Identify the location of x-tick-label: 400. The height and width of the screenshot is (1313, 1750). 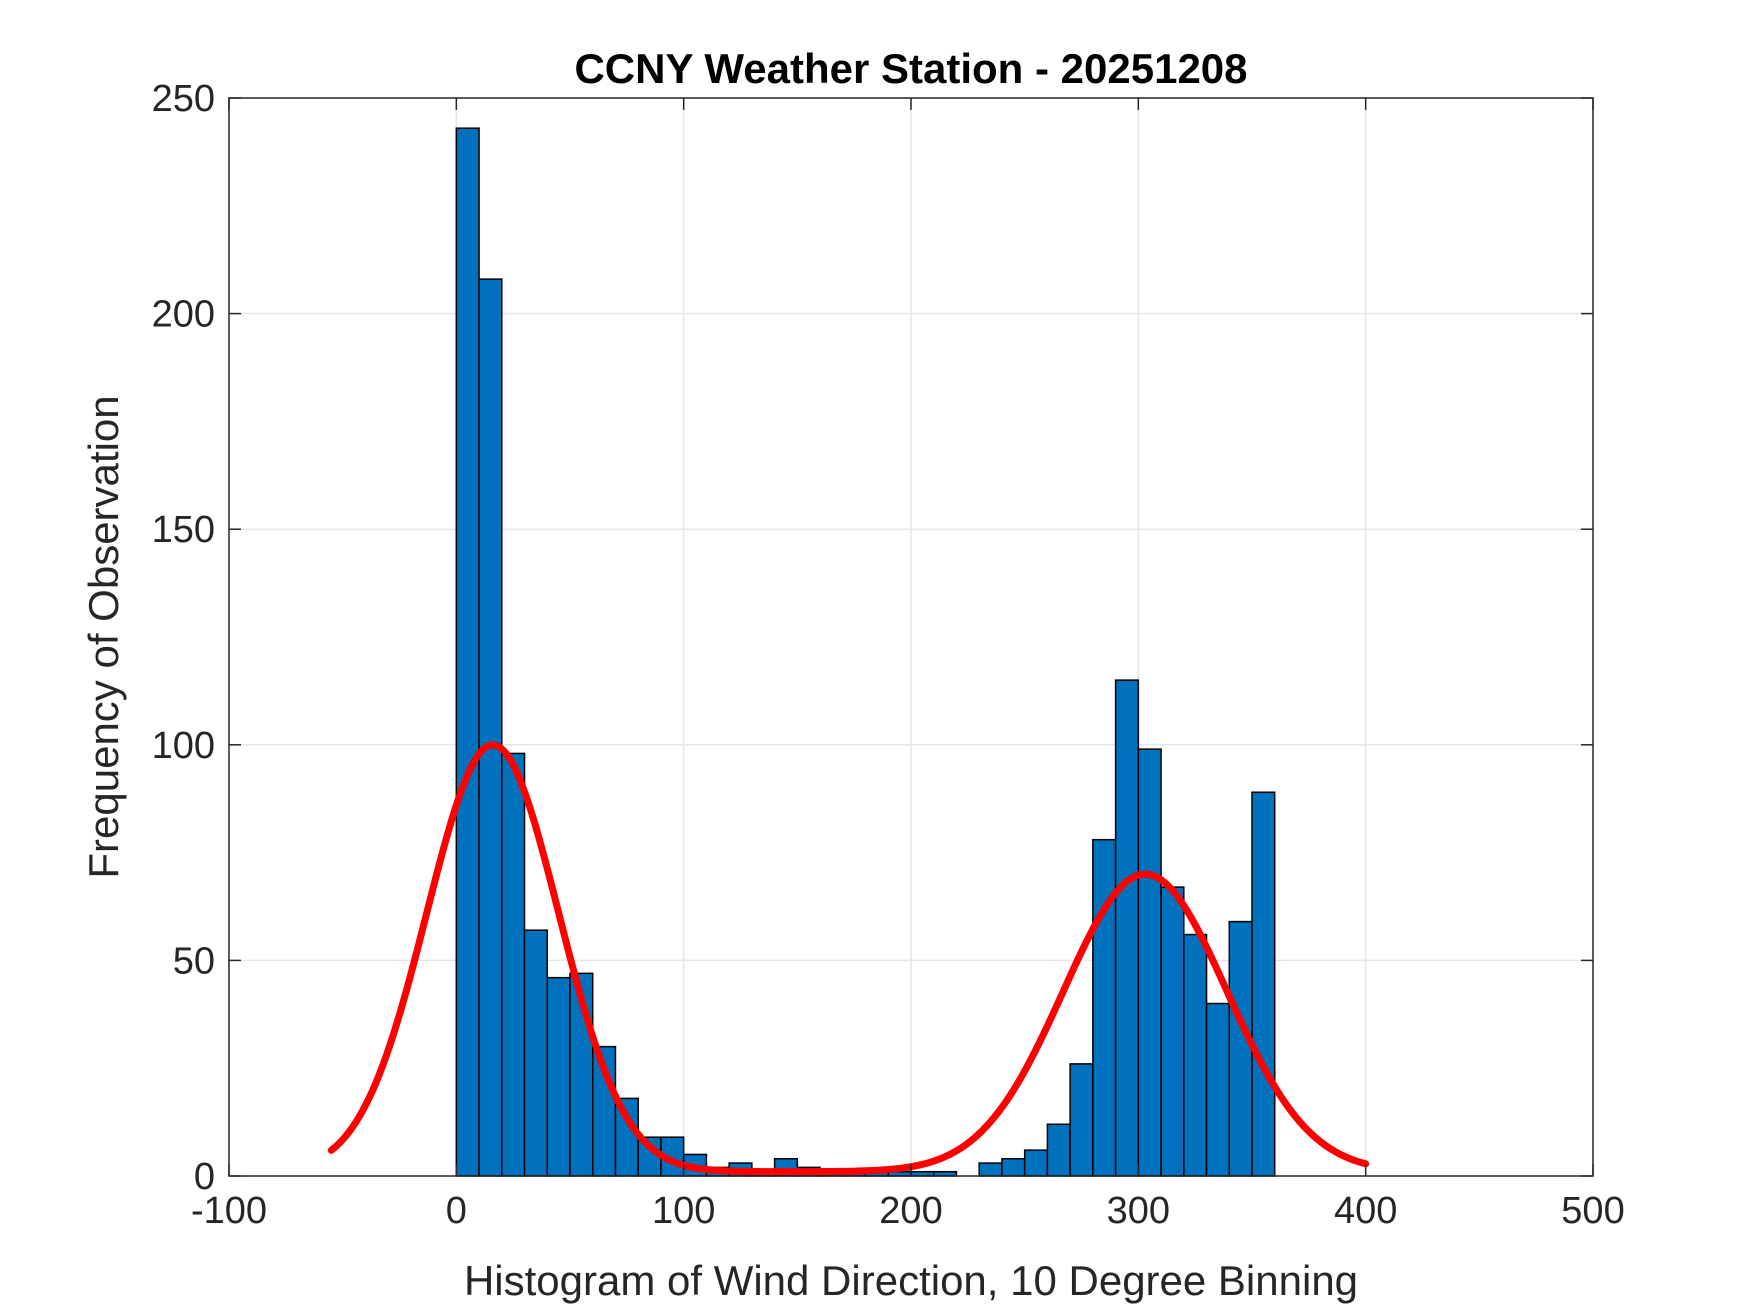
(1365, 1211).